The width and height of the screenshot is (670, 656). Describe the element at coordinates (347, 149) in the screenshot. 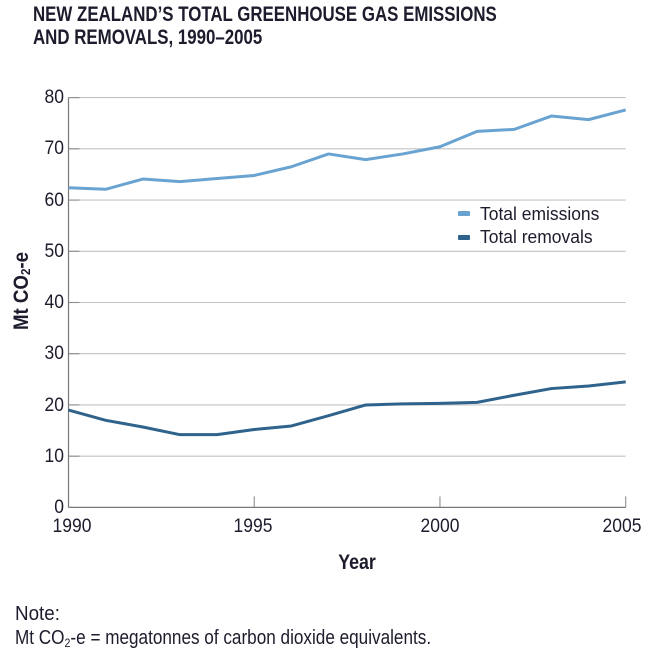

I see `series-line-emissions` at that location.